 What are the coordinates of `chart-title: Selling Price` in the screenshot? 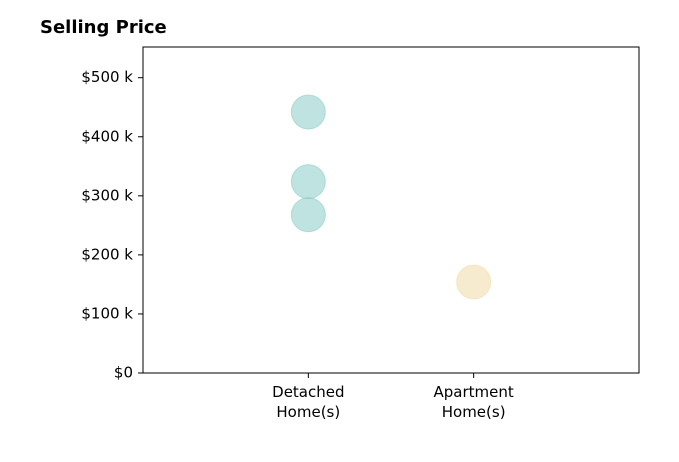 It's located at (103, 27).